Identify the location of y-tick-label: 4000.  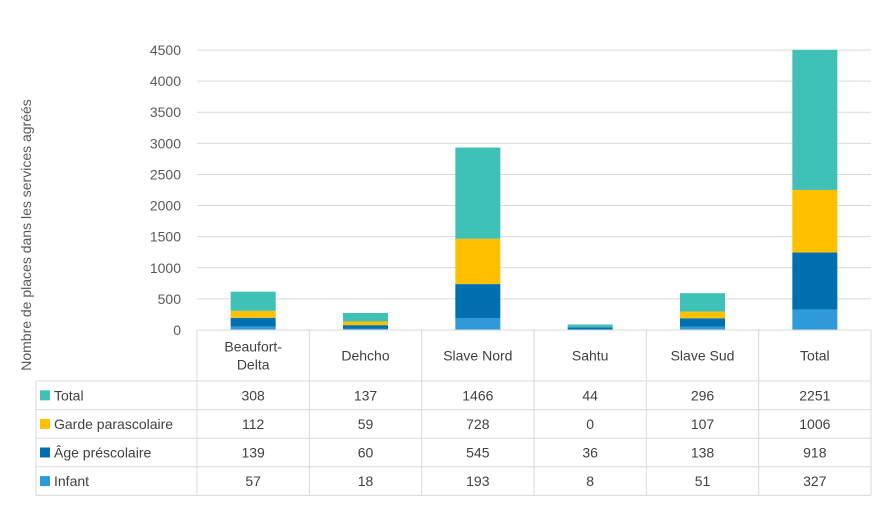
(165, 81).